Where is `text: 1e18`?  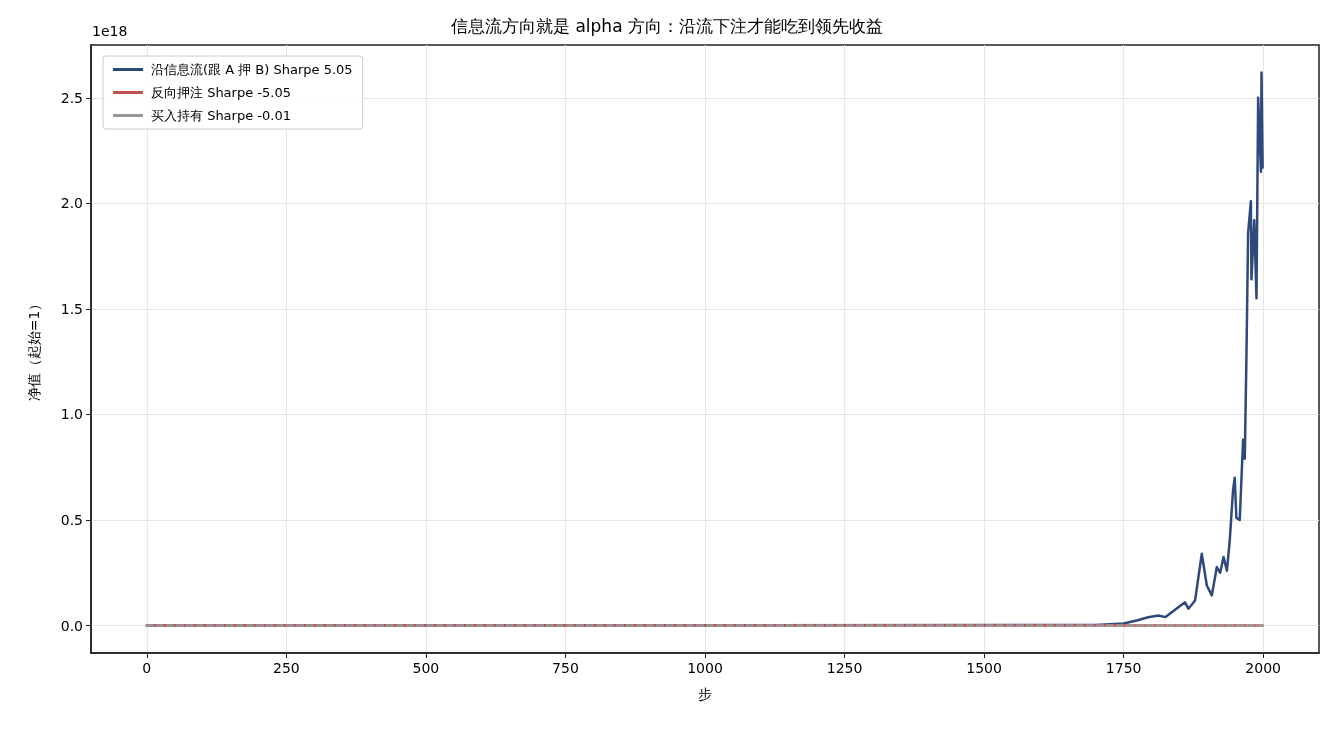
text: 1e18 is located at coordinates (110, 31).